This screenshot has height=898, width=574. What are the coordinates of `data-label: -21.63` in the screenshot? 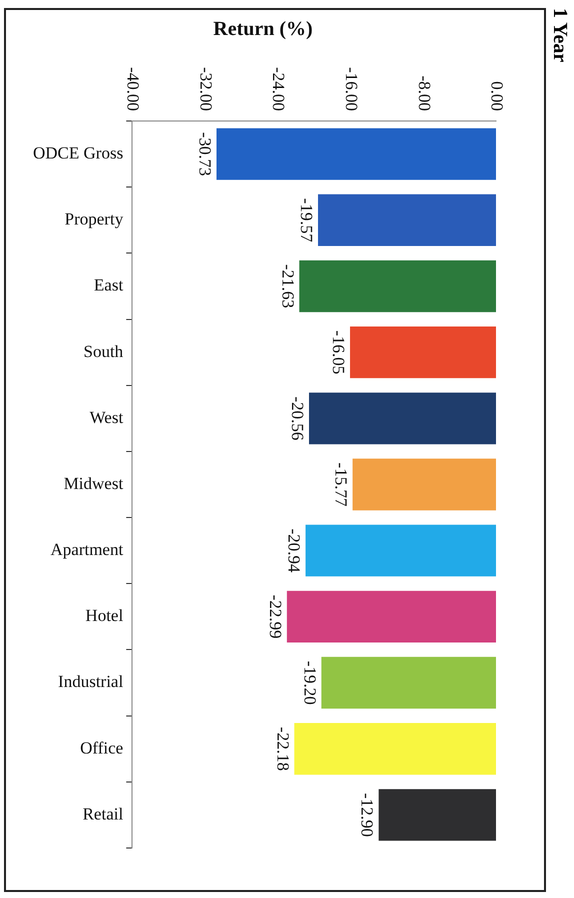 It's located at (288, 286).